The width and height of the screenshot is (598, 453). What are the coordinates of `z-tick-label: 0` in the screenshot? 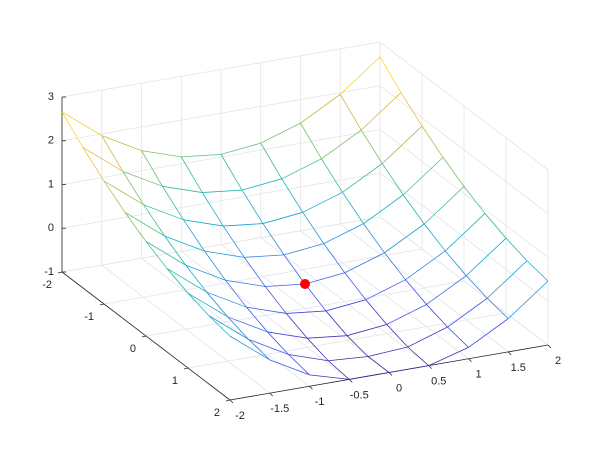 It's located at (51, 228).